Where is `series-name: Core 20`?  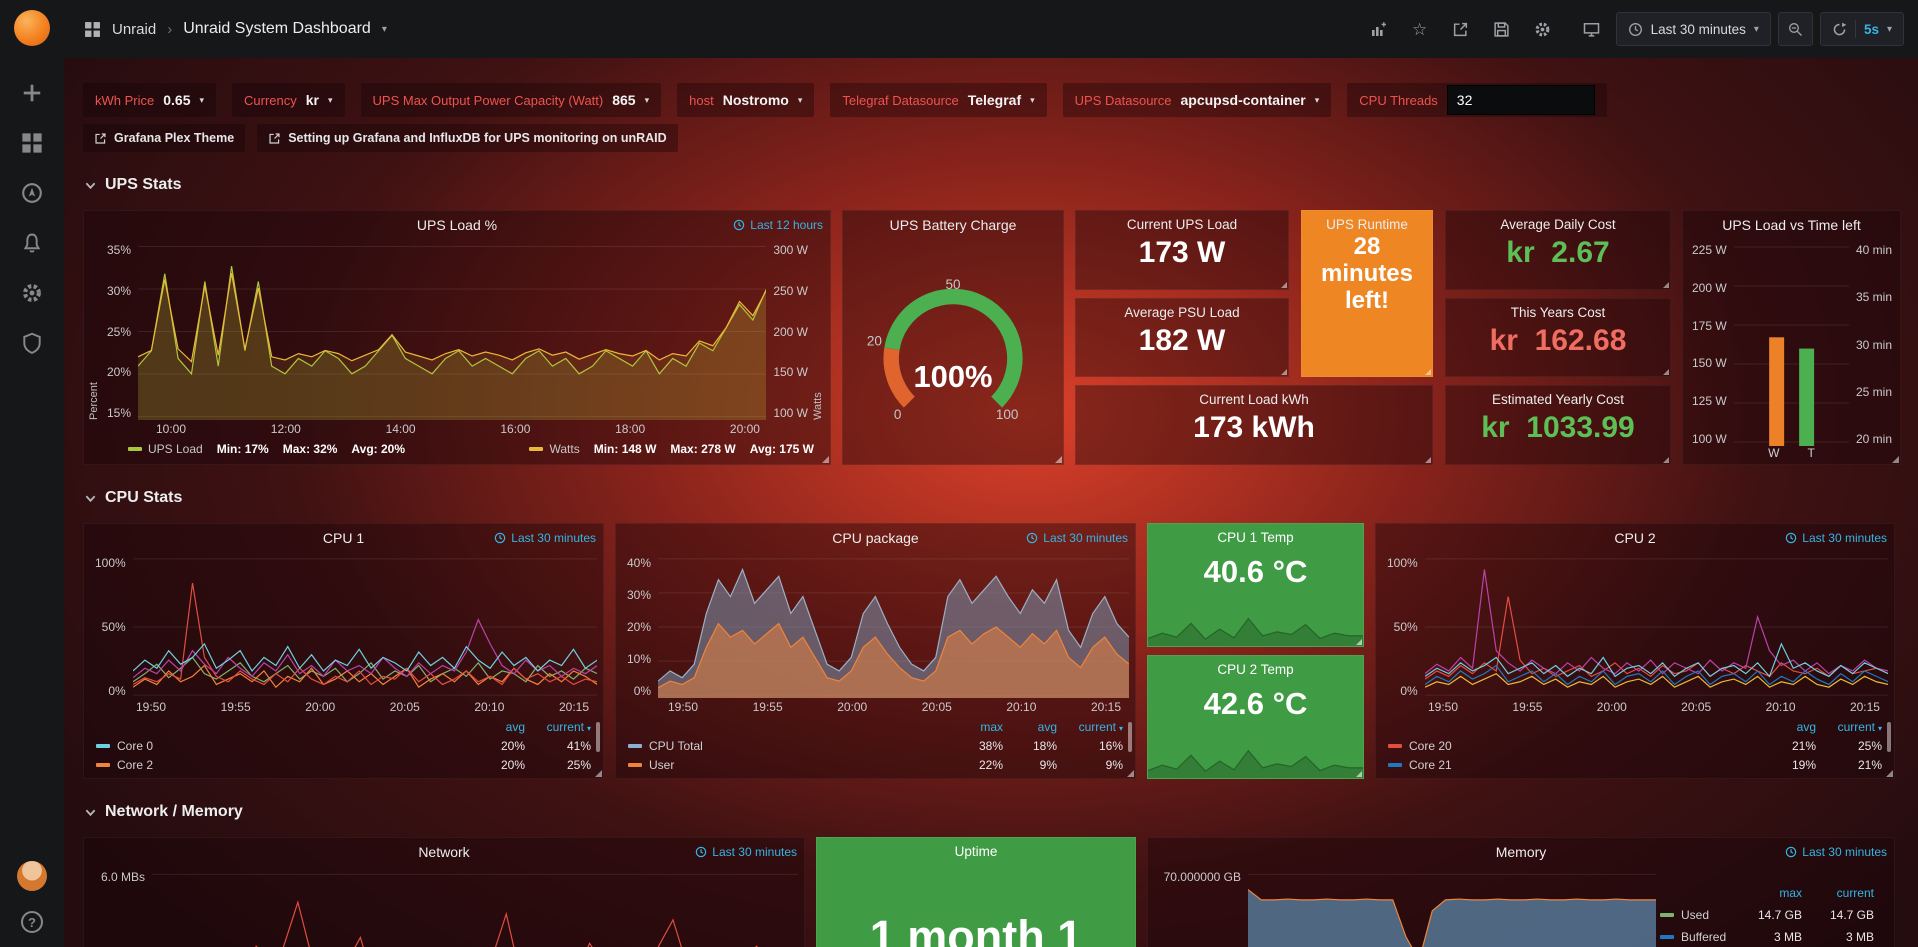
series-name: Core 20 is located at coordinates (1430, 745).